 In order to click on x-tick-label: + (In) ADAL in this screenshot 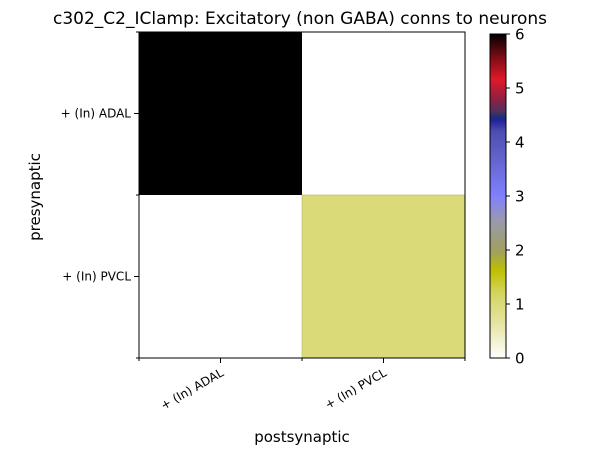, I will do `click(192, 388)`.